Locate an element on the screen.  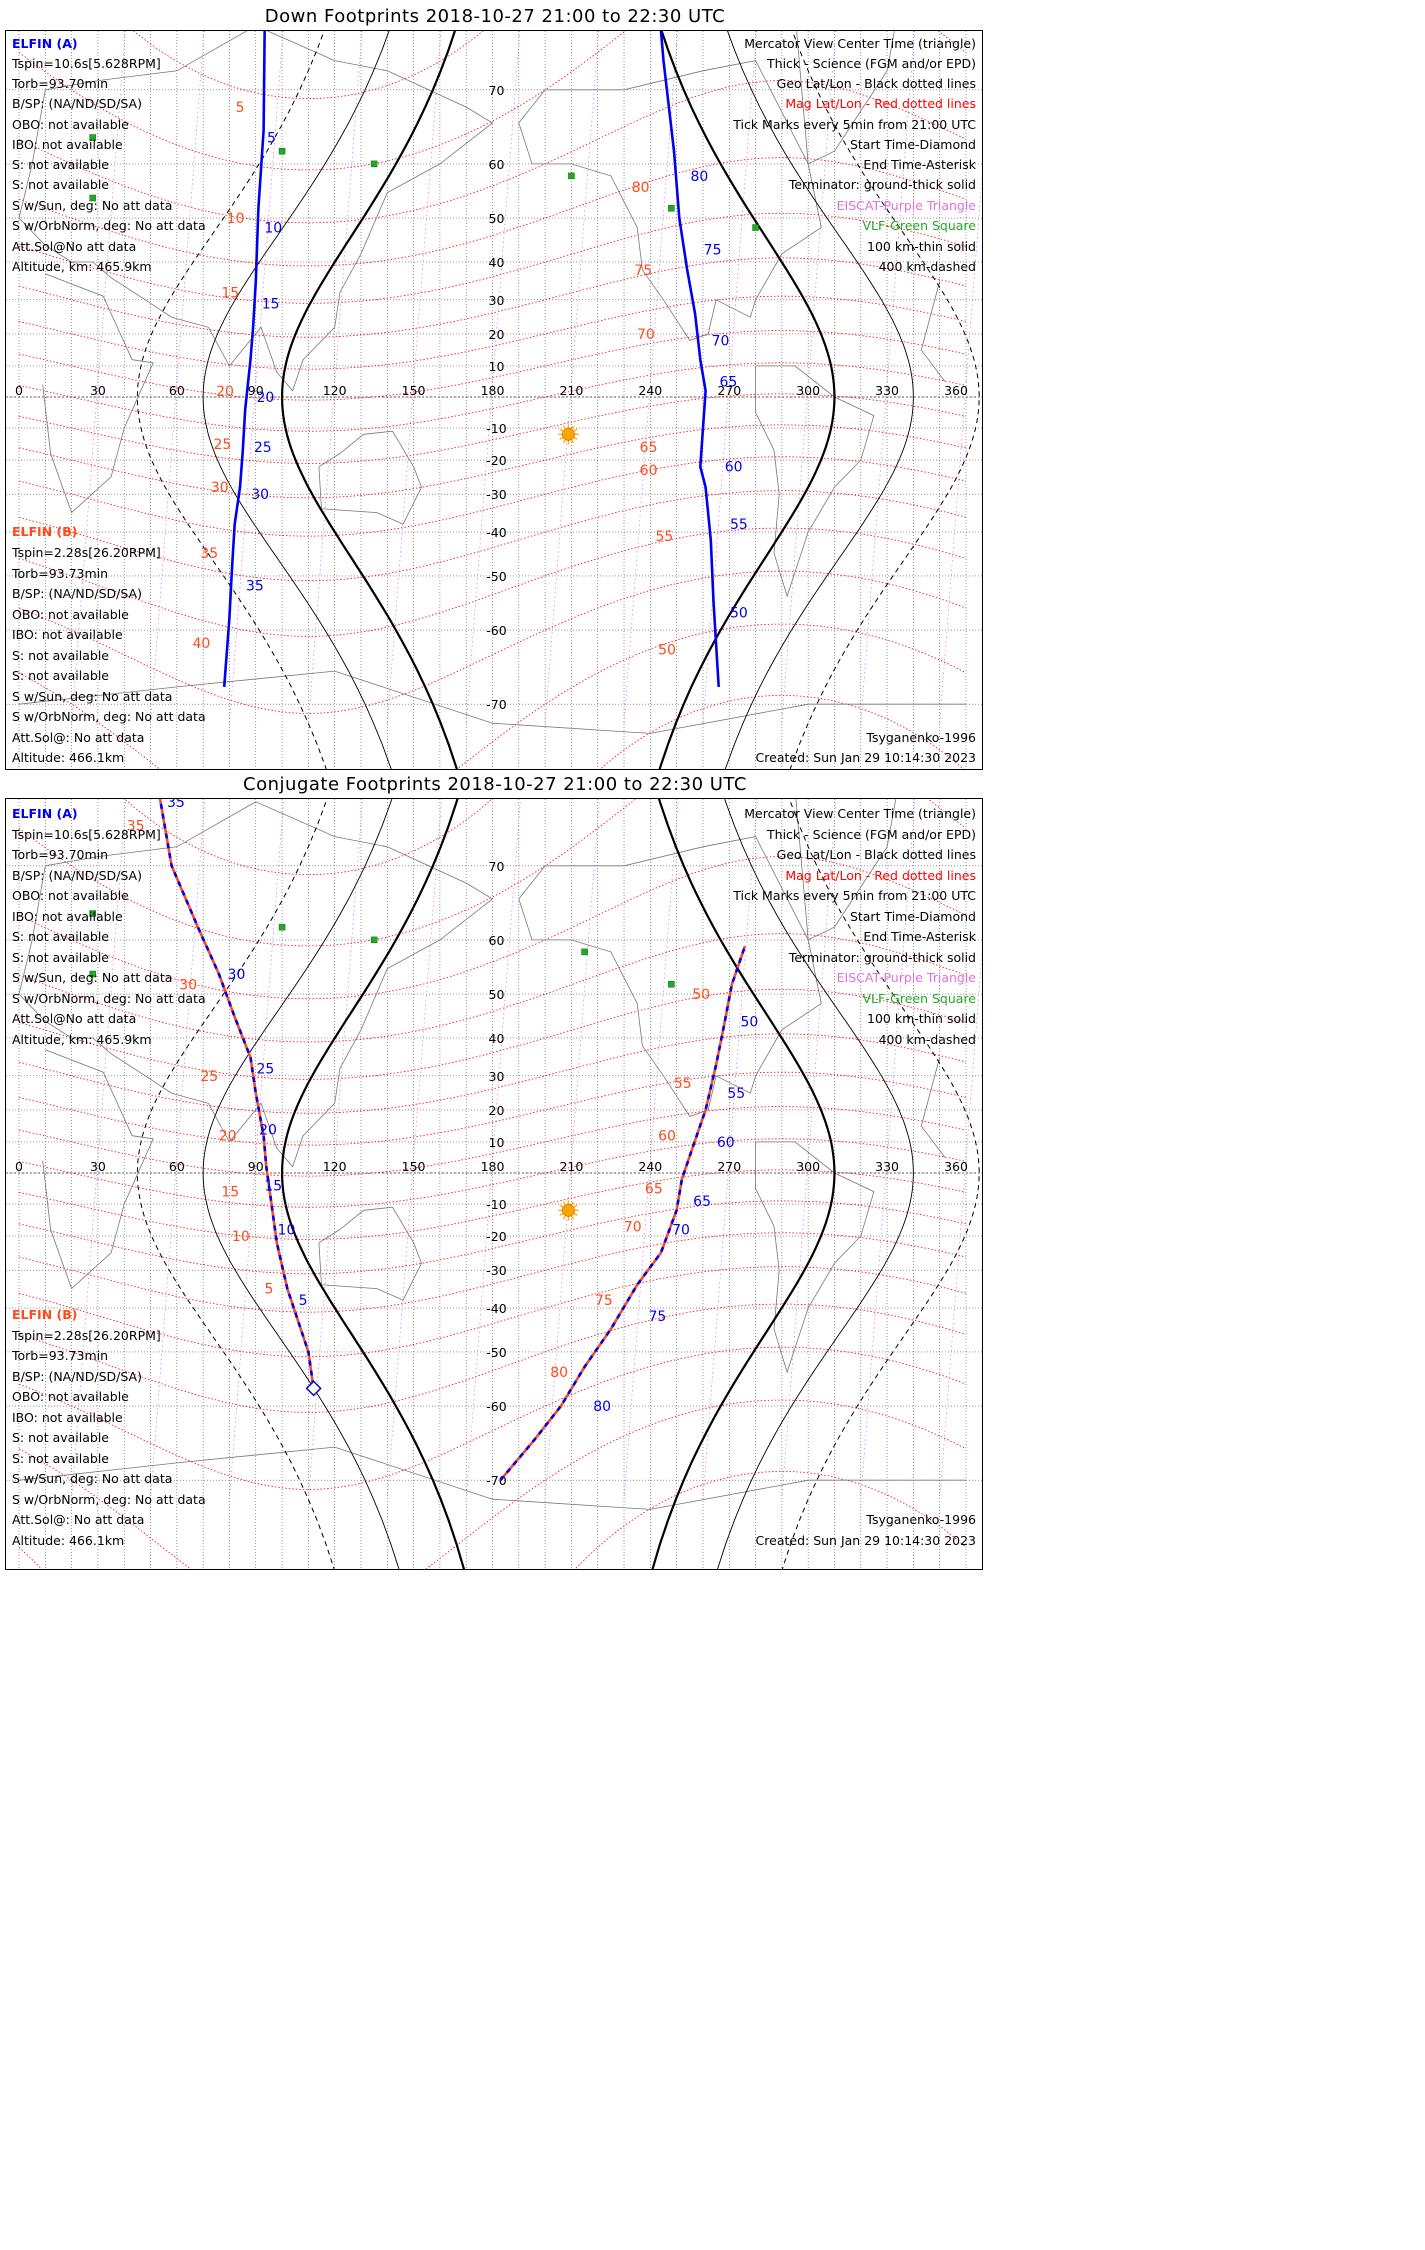
elfin-a-orbnorm: S w/OrbNorm, deg: No att data is located at coordinates (109, 225).